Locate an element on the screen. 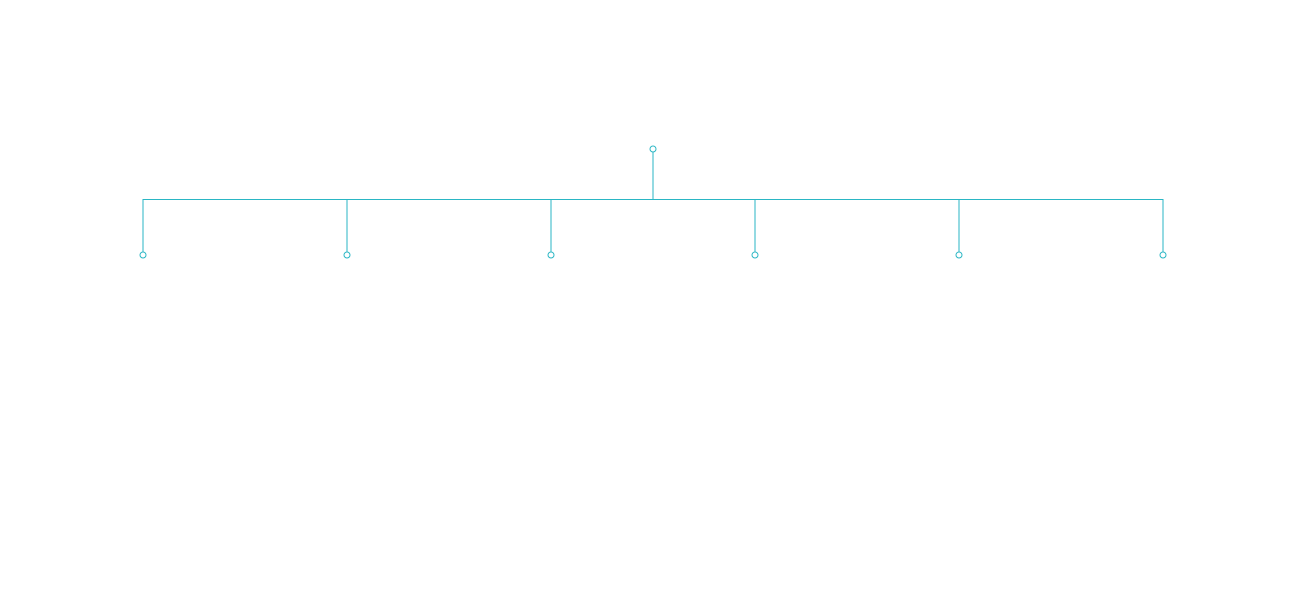 The width and height of the screenshot is (1307, 606). root-node is located at coordinates (653, 149).